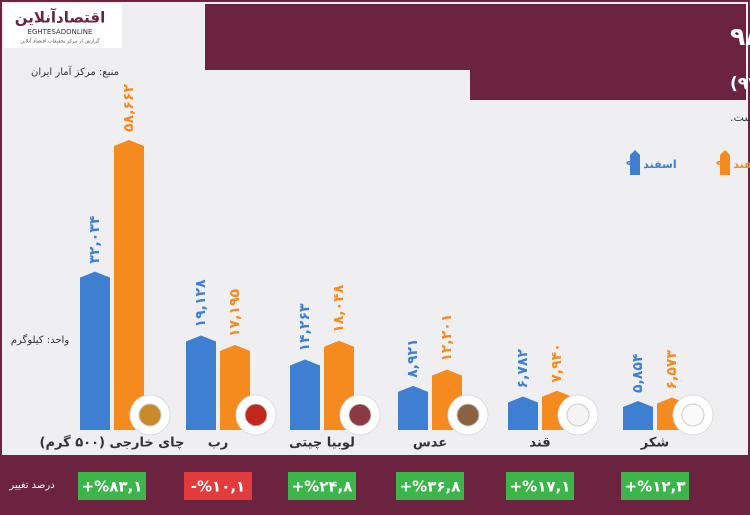 The image size is (750, 515). I want to click on logo-name: اقتصادآنلاین, so click(60, 18).